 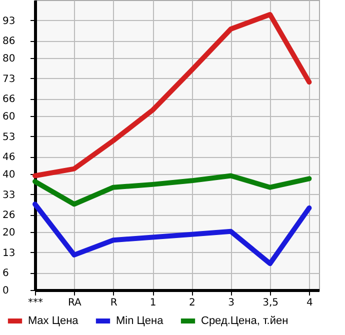 What do you see at coordinates (9, 175) in the screenshot?
I see `y-tick-label: 40` at bounding box center [9, 175].